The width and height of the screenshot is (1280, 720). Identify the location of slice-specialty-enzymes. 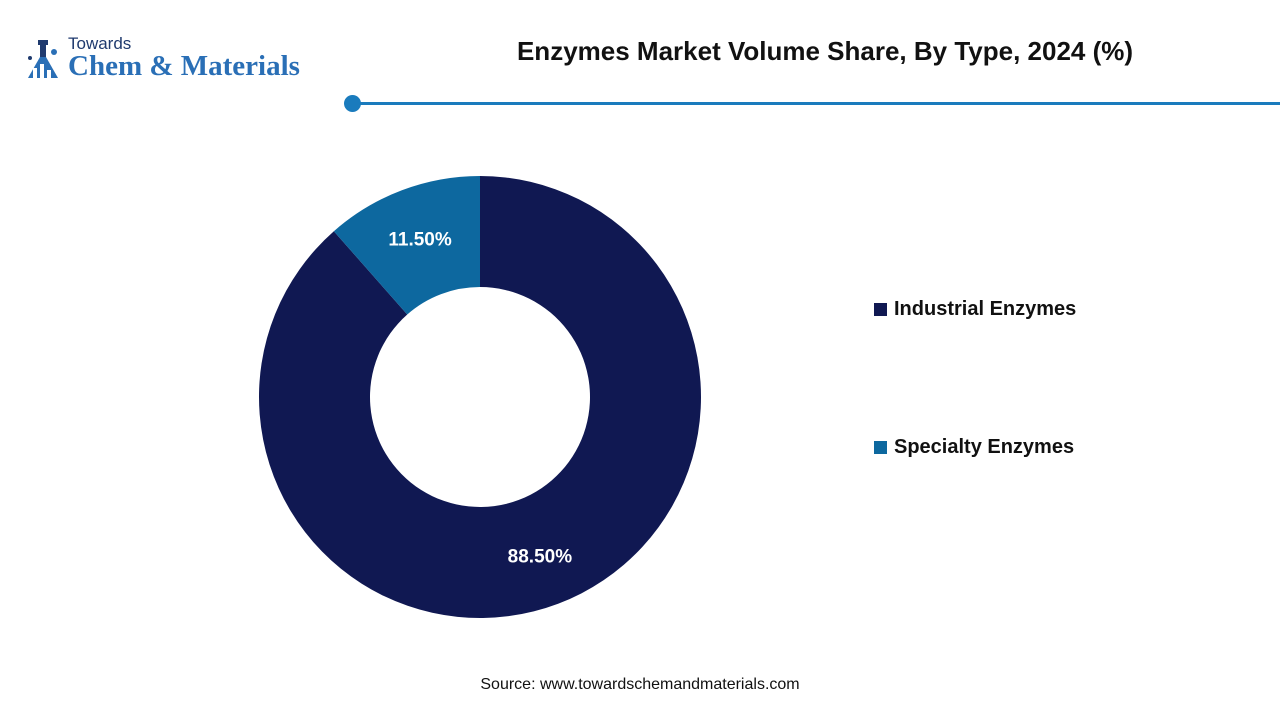
(406, 245).